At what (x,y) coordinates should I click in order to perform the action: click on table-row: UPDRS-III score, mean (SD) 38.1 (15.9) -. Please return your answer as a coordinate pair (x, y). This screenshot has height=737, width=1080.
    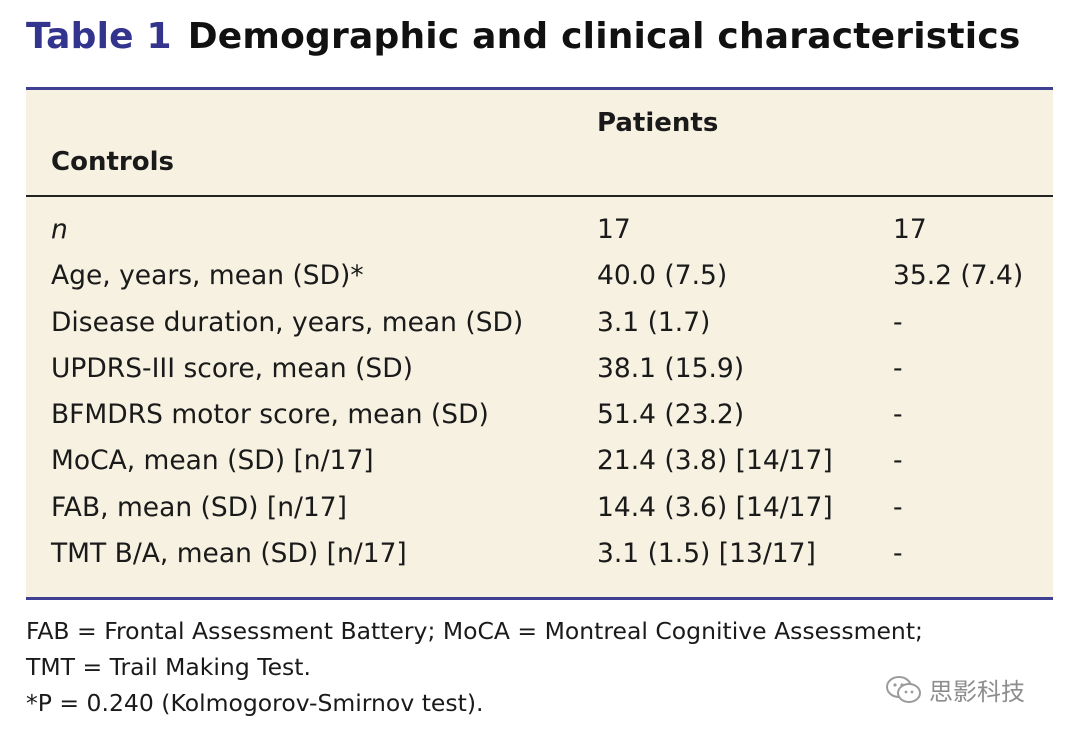
    Looking at the image, I should click on (539, 372).